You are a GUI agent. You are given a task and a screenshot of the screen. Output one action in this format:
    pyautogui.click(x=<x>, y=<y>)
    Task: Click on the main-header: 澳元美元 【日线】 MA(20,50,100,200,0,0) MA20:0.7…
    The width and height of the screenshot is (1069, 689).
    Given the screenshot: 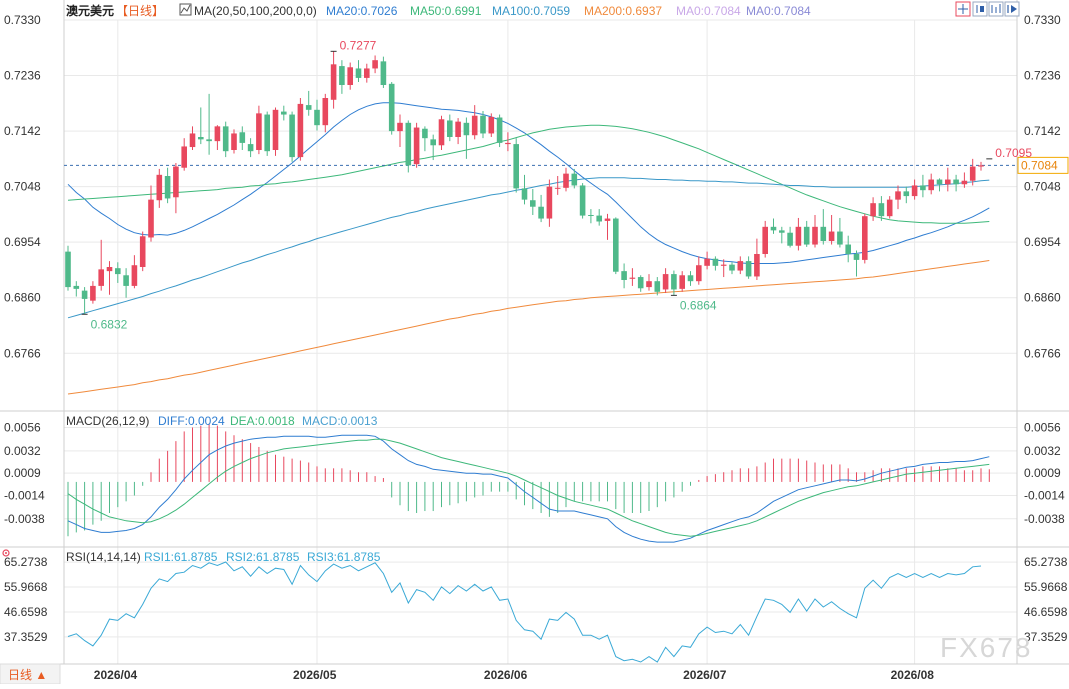 What is the action you would take?
    pyautogui.click(x=438, y=10)
    